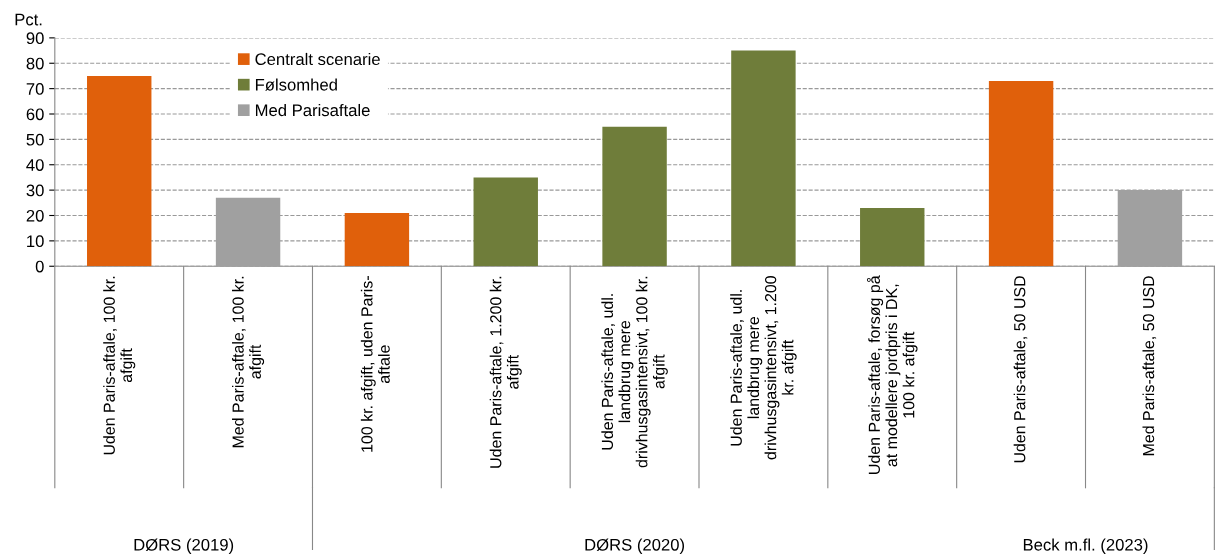 Image resolution: width=1218 pixels, height=557 pixels. What do you see at coordinates (35, 89) in the screenshot?
I see `y-tick-label: 70` at bounding box center [35, 89].